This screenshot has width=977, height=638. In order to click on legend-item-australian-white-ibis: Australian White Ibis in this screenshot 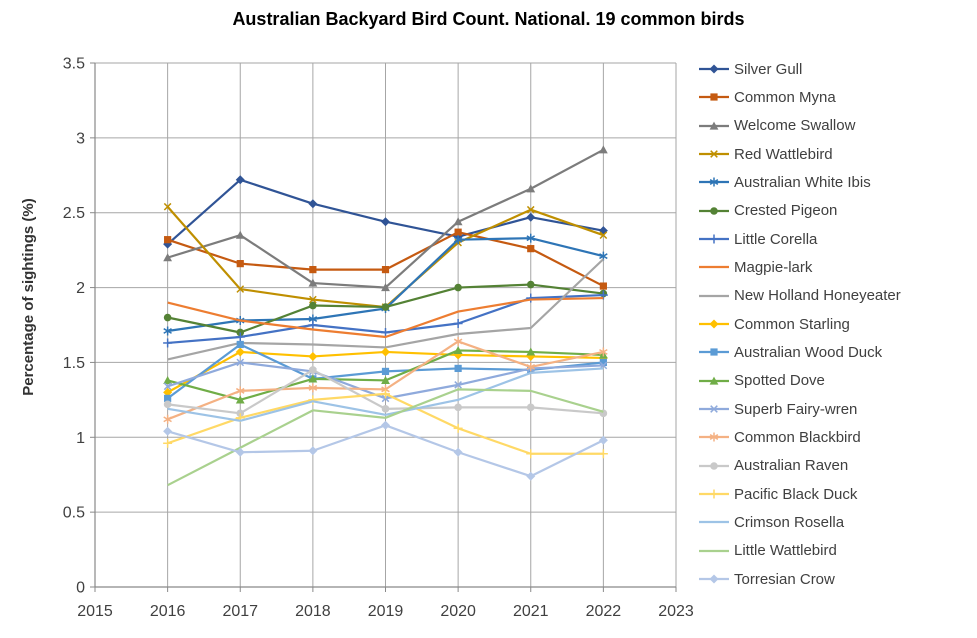, I will do `click(799, 182)`.